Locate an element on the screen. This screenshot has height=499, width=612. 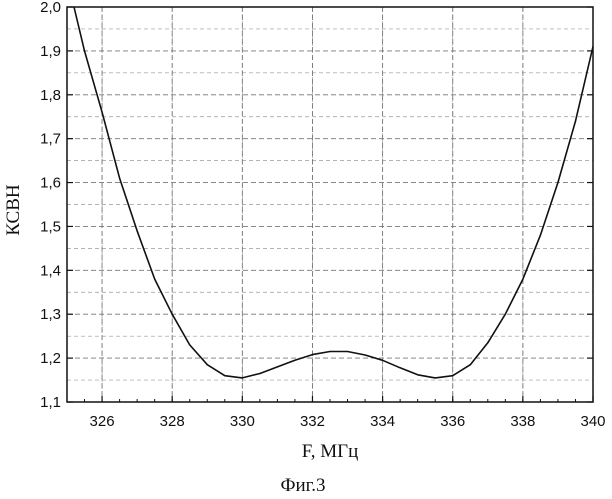
x-axis-title: F, МГц is located at coordinates (330, 451).